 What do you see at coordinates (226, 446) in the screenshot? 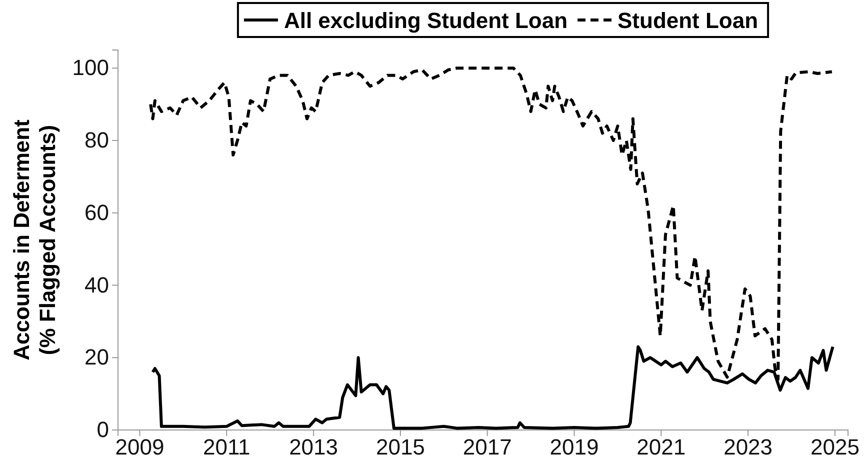
I see `x-tick-label: 2011` at bounding box center [226, 446].